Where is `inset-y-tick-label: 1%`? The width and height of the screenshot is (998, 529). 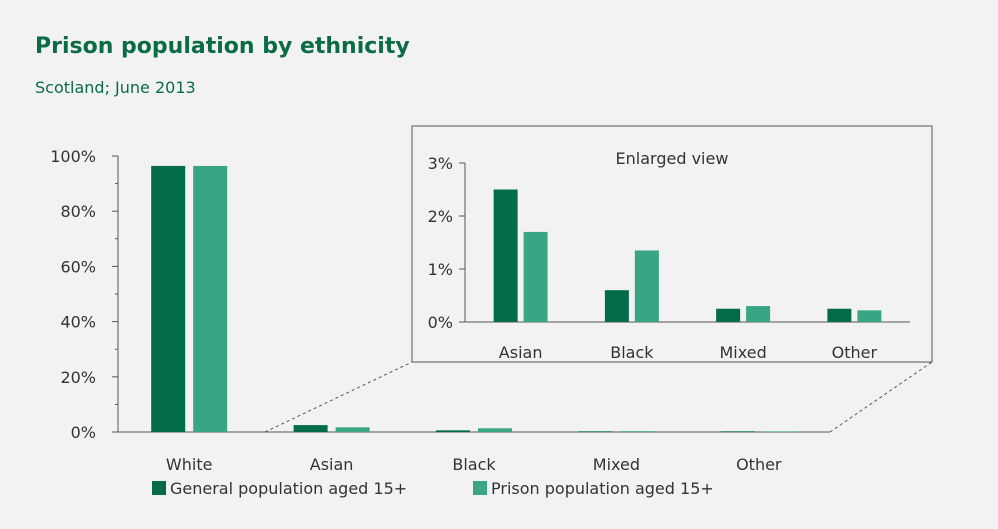 inset-y-tick-label: 1% is located at coordinates (440, 269).